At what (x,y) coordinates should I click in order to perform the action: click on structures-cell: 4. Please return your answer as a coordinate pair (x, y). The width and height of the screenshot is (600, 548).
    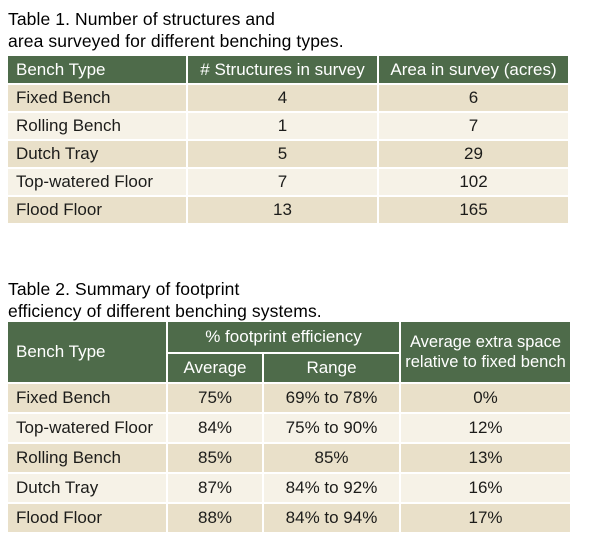
    Looking at the image, I should click on (283, 98).